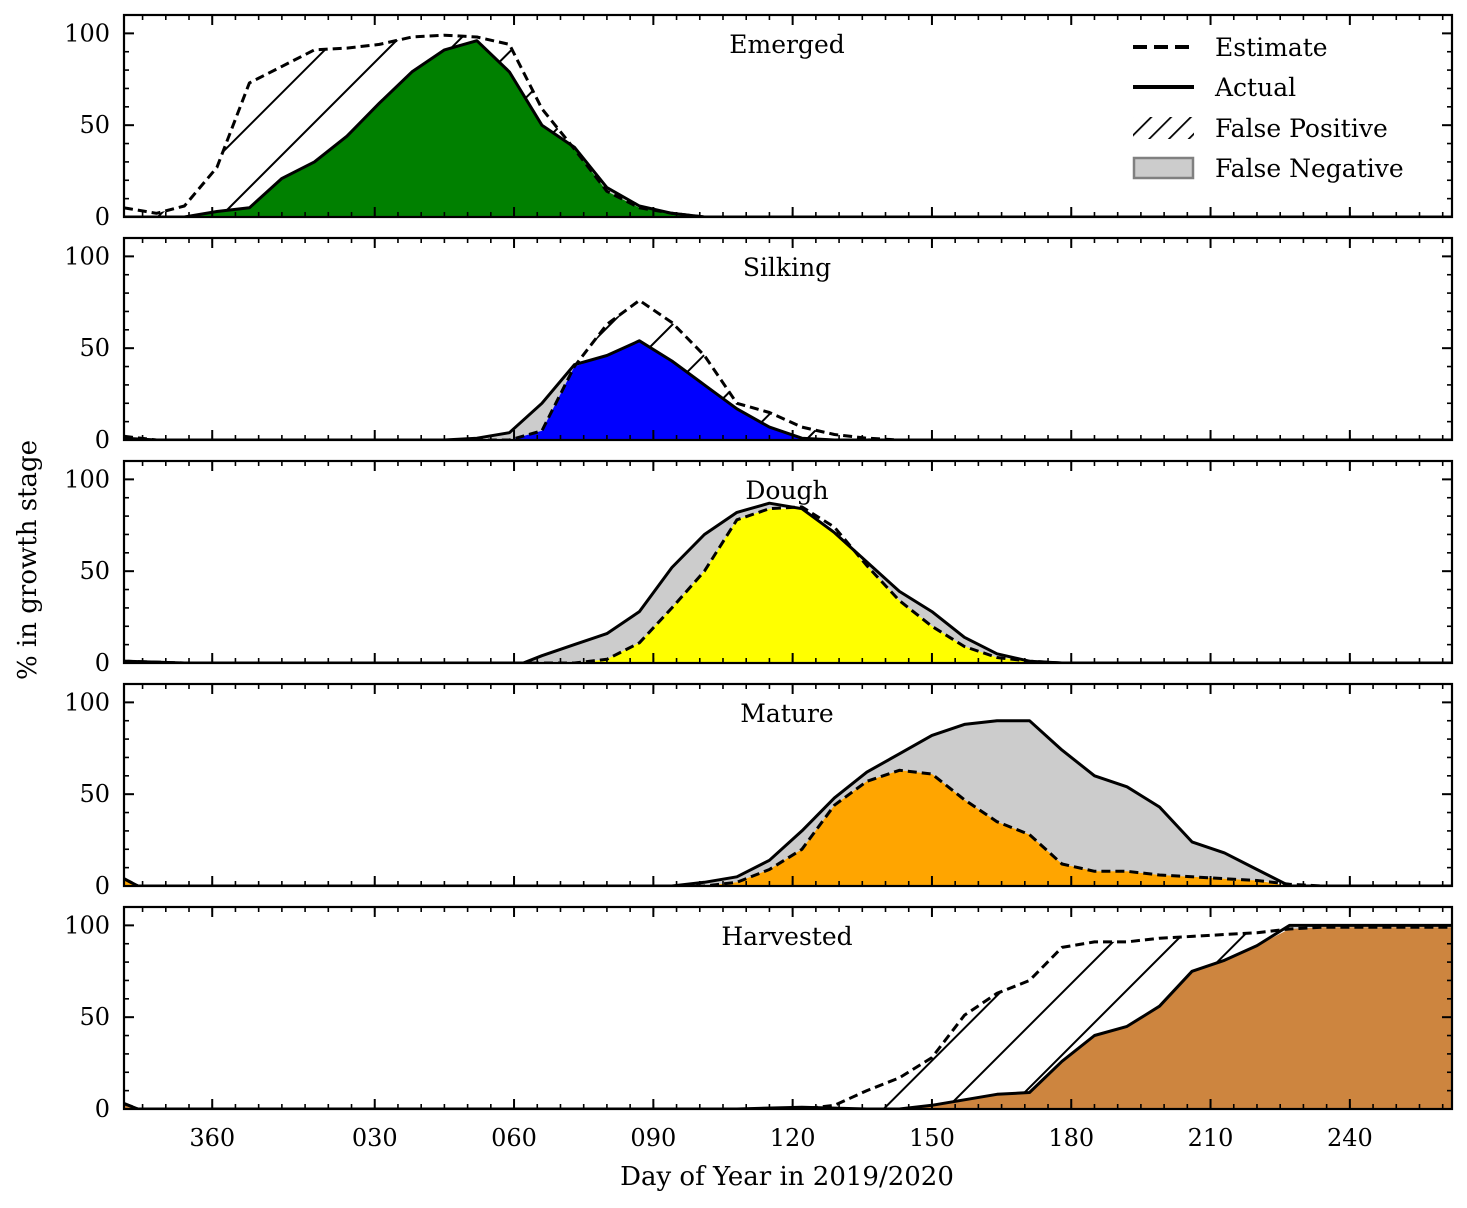  I want to click on x-tick-label: 210, so click(1211, 1138).